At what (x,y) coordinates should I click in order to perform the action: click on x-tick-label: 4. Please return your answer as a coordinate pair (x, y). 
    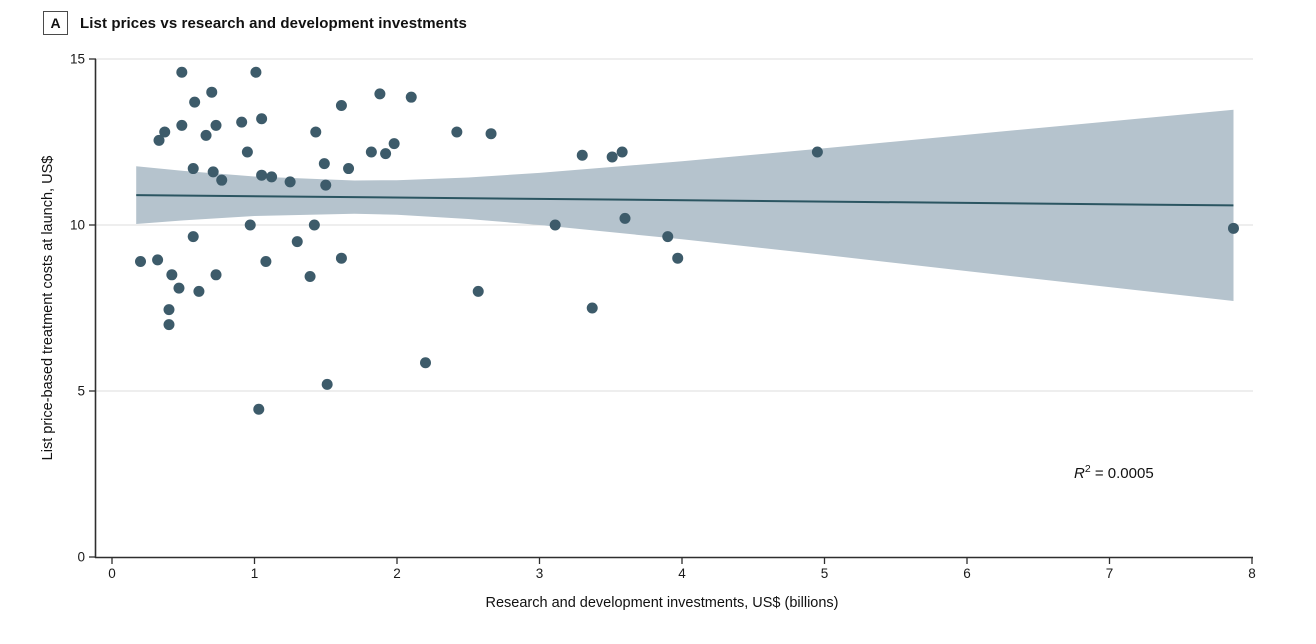
    Looking at the image, I should click on (682, 573).